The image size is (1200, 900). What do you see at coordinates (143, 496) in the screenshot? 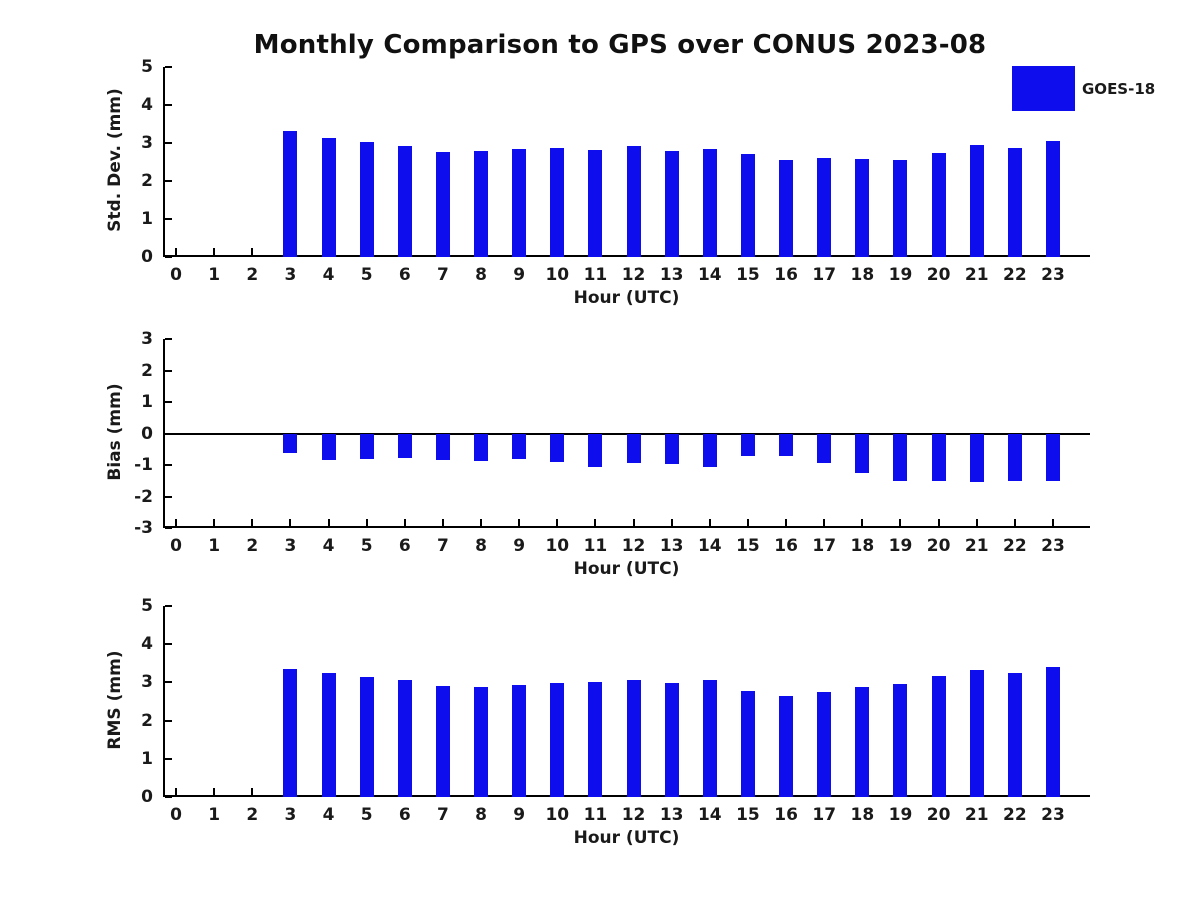
I see `y-tick-label: -2` at bounding box center [143, 496].